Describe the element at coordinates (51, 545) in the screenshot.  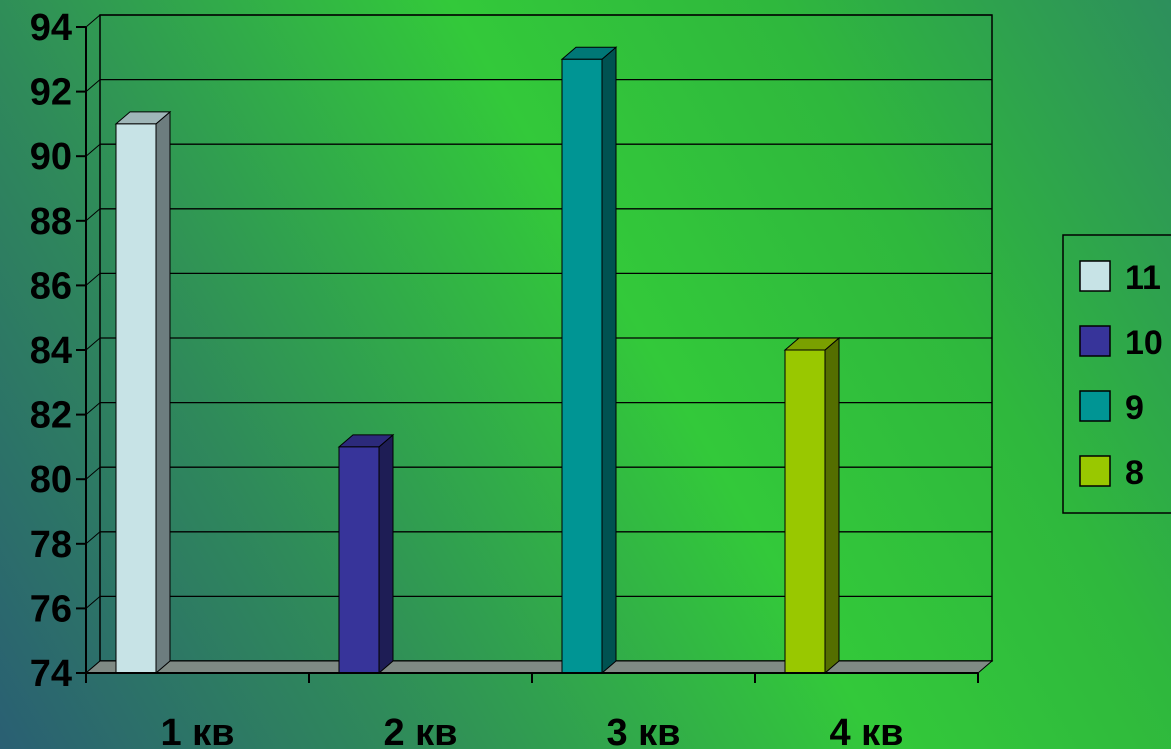
I see `y-tick-label: 78` at that location.